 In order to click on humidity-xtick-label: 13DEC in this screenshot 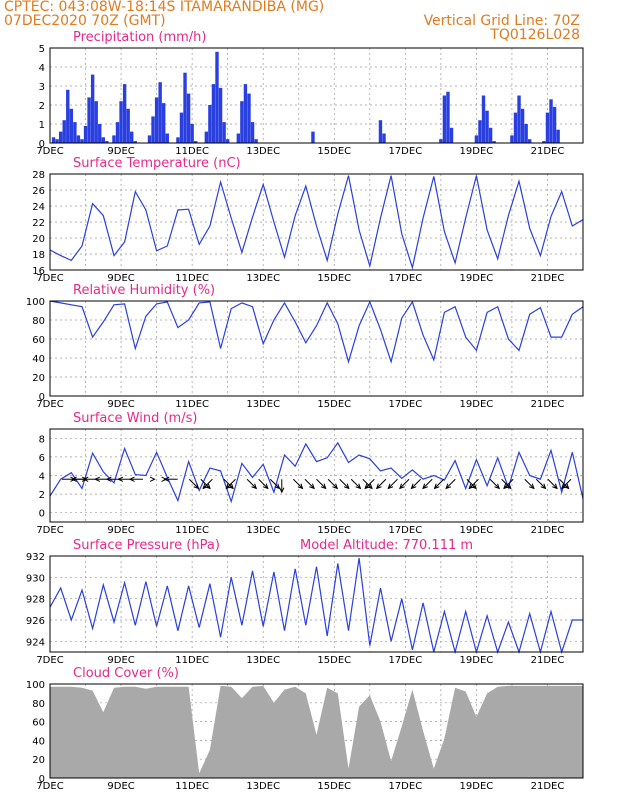, I will do `click(263, 404)`.